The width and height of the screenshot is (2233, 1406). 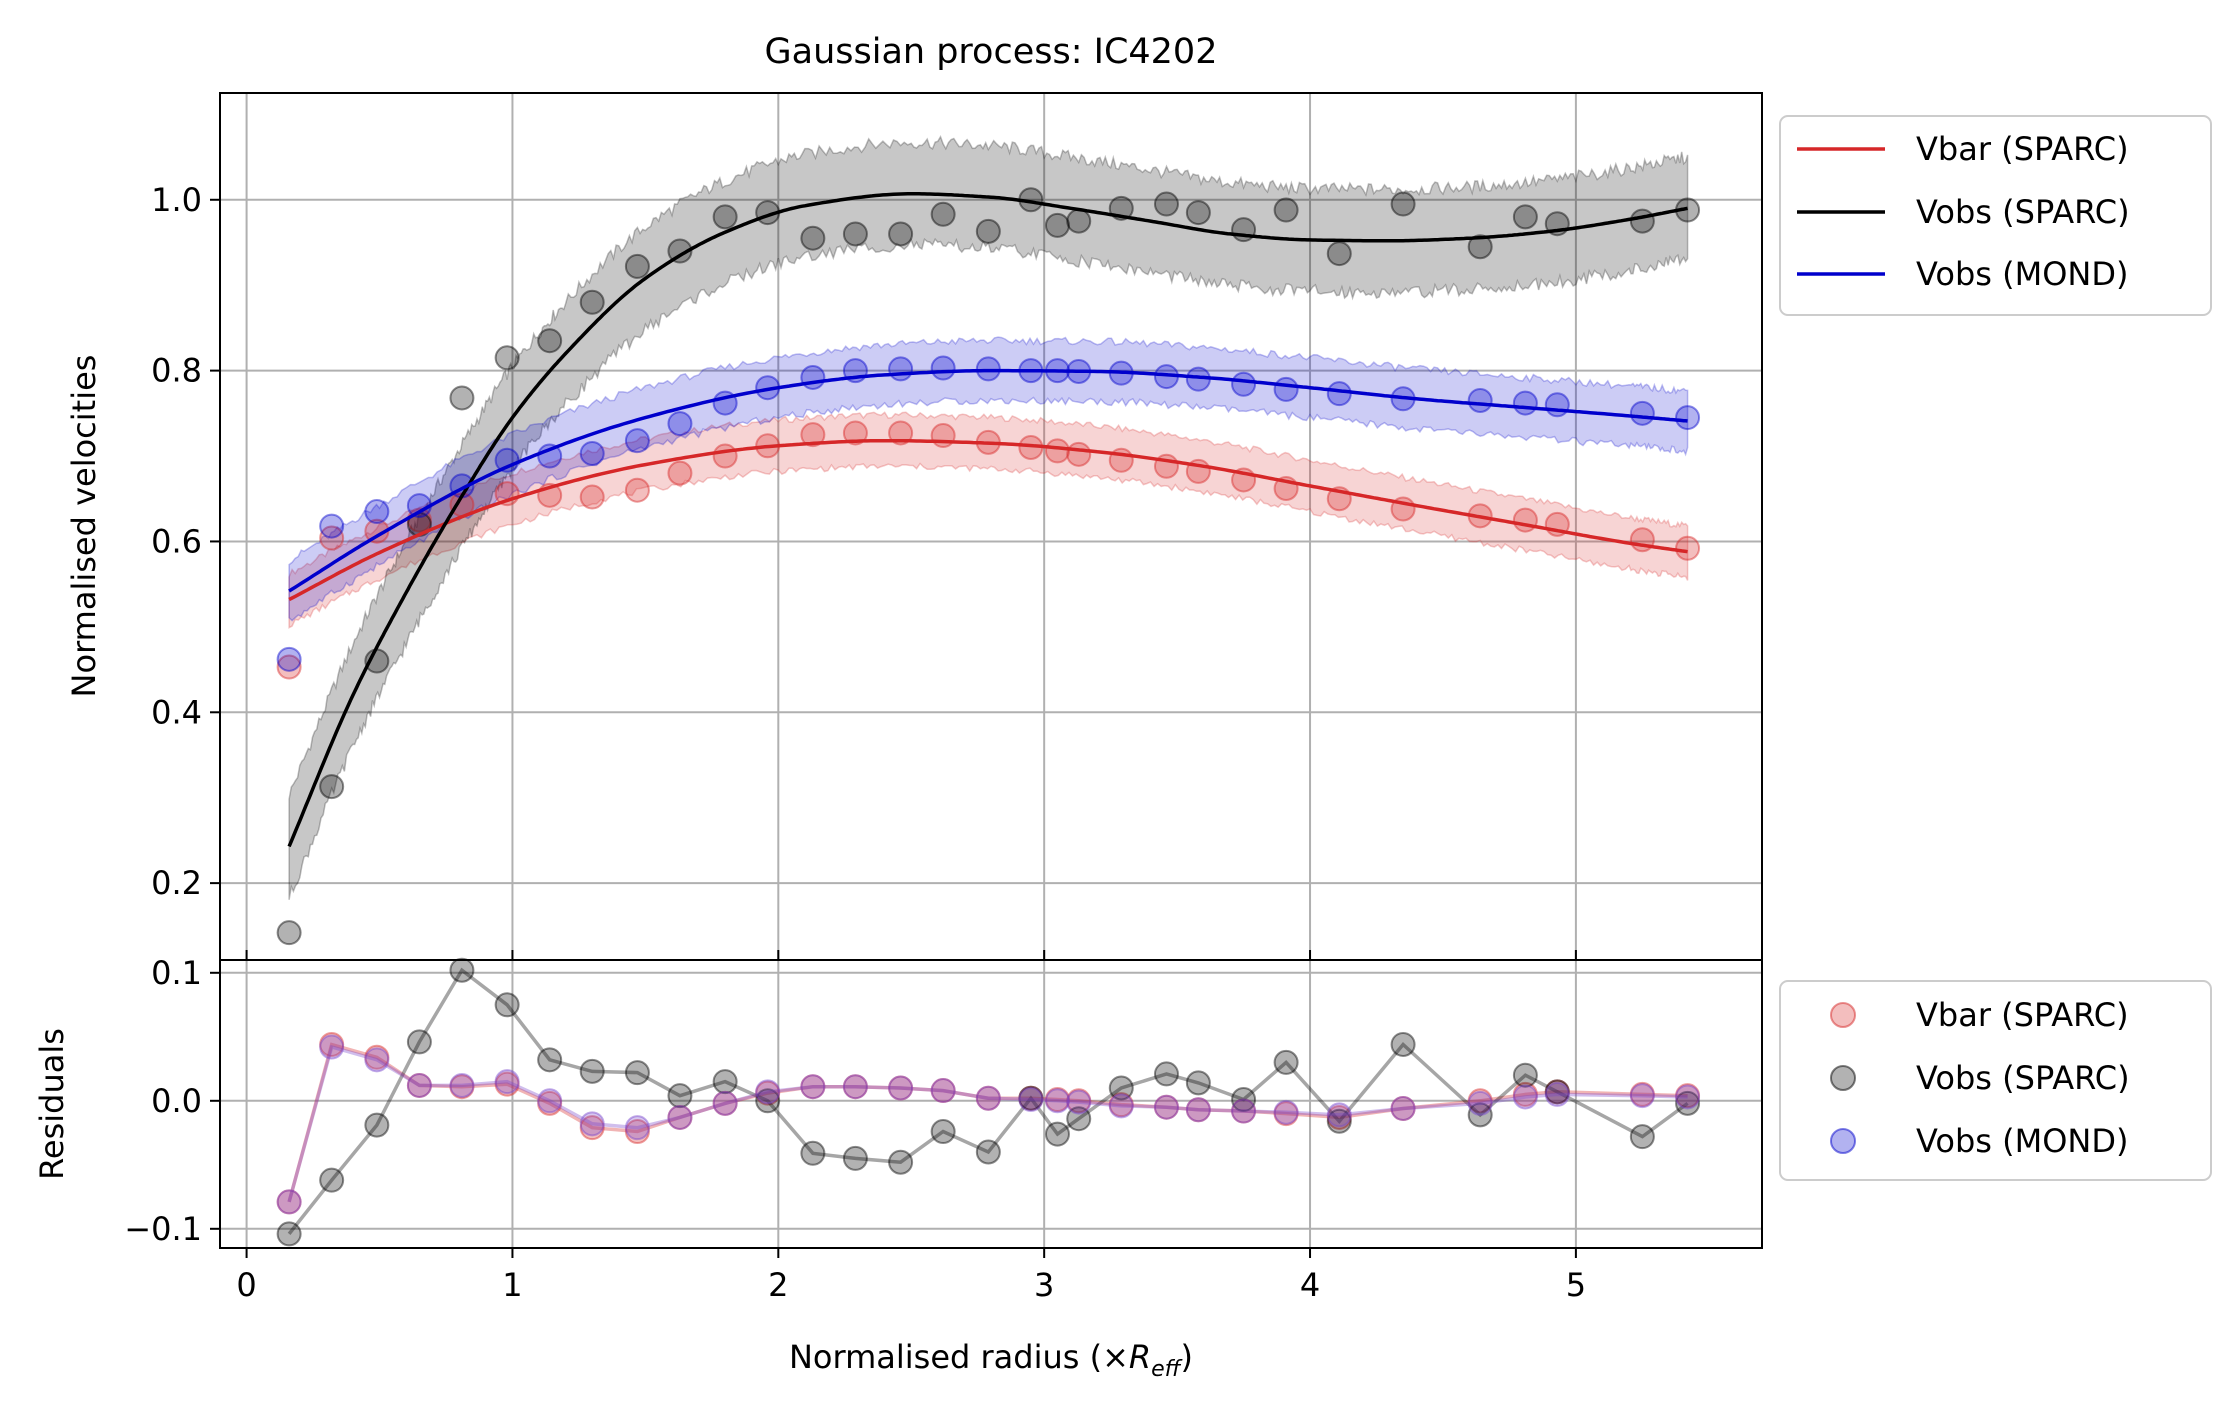 I want to click on x-tick-label: 3, so click(x=1044, y=1285).